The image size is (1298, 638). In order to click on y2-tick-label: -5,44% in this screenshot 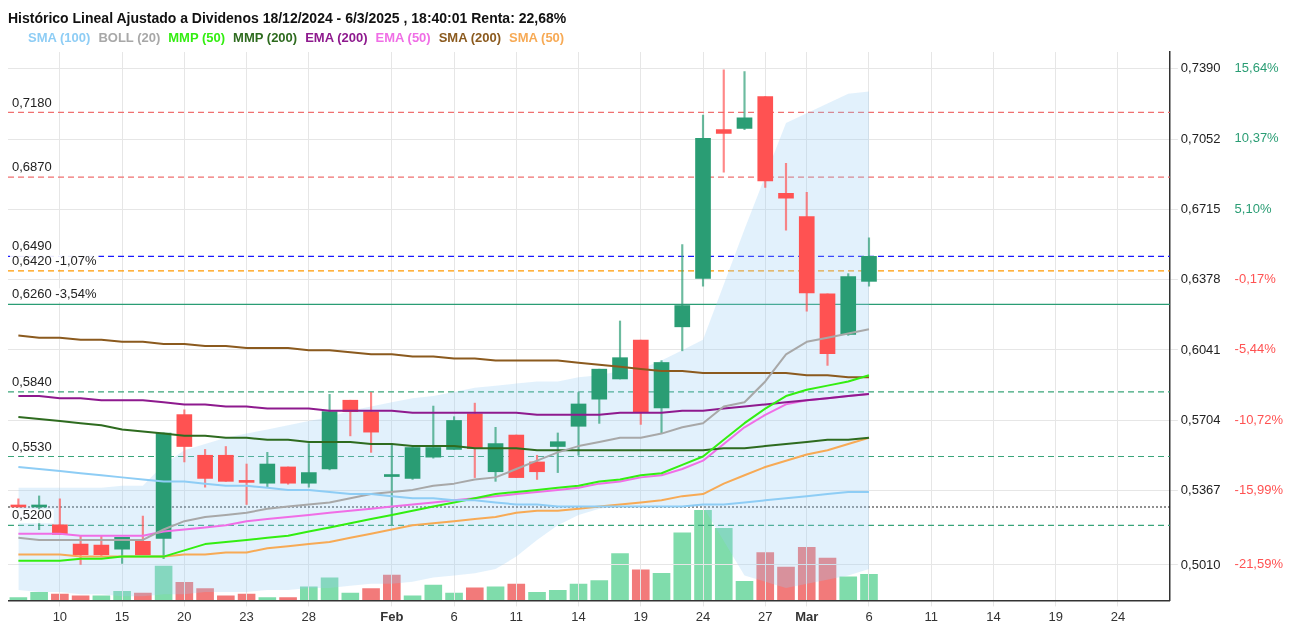, I will do `click(1255, 349)`.